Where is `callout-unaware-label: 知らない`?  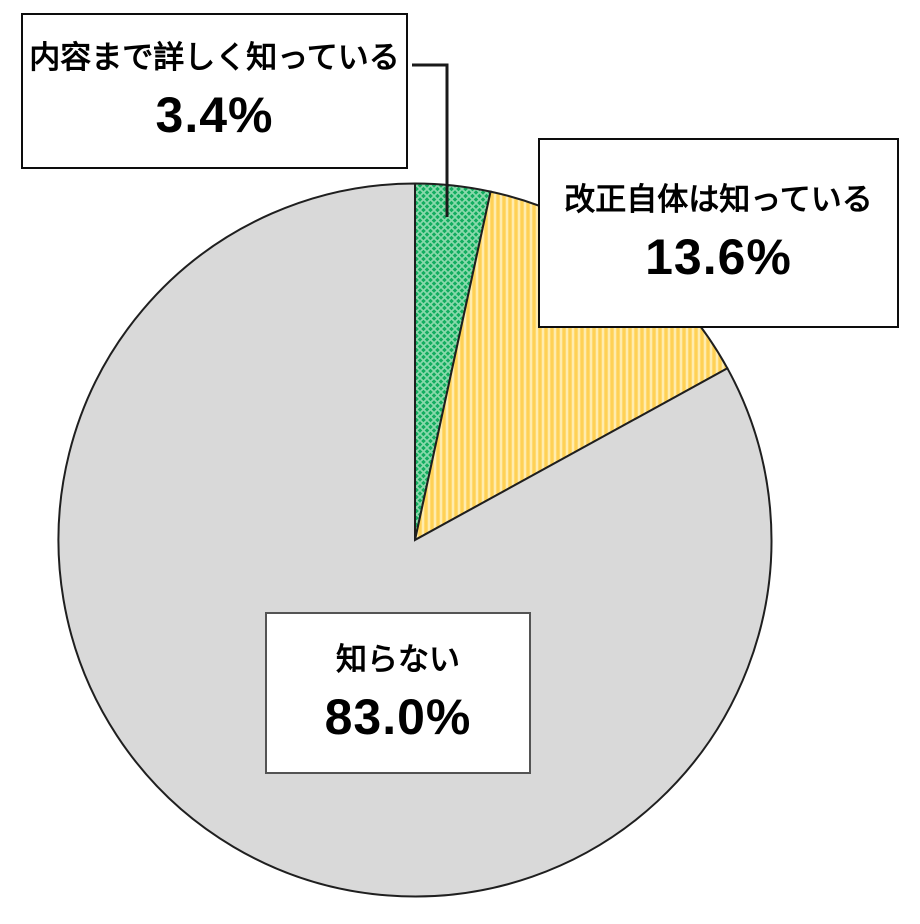 callout-unaware-label: 知らない is located at coordinates (398, 660).